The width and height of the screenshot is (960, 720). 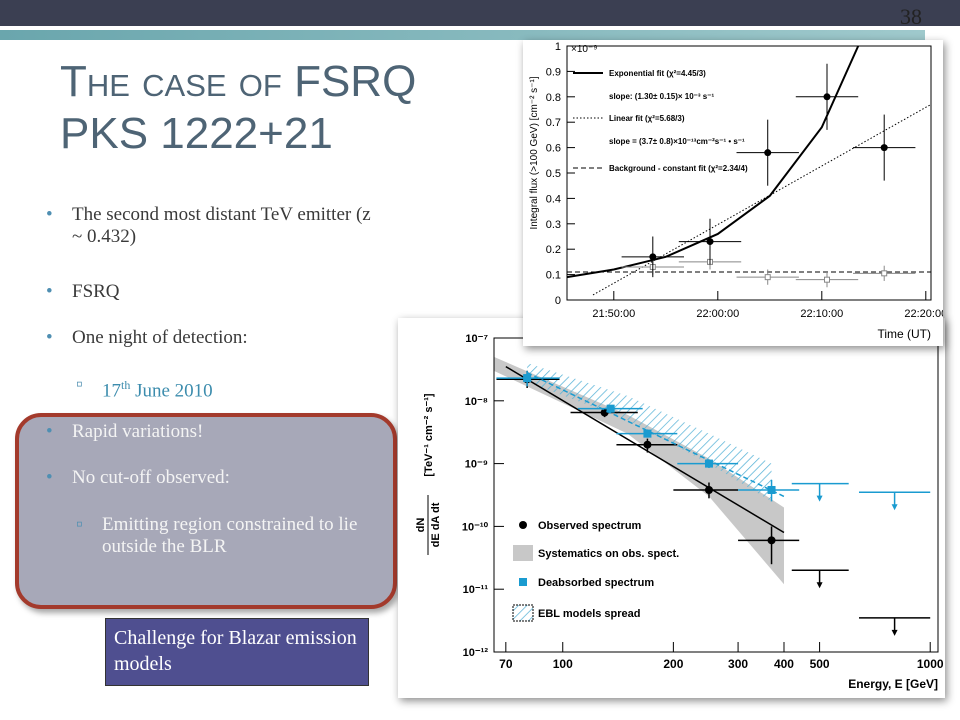 I want to click on top-bar, so click(x=480, y=13).